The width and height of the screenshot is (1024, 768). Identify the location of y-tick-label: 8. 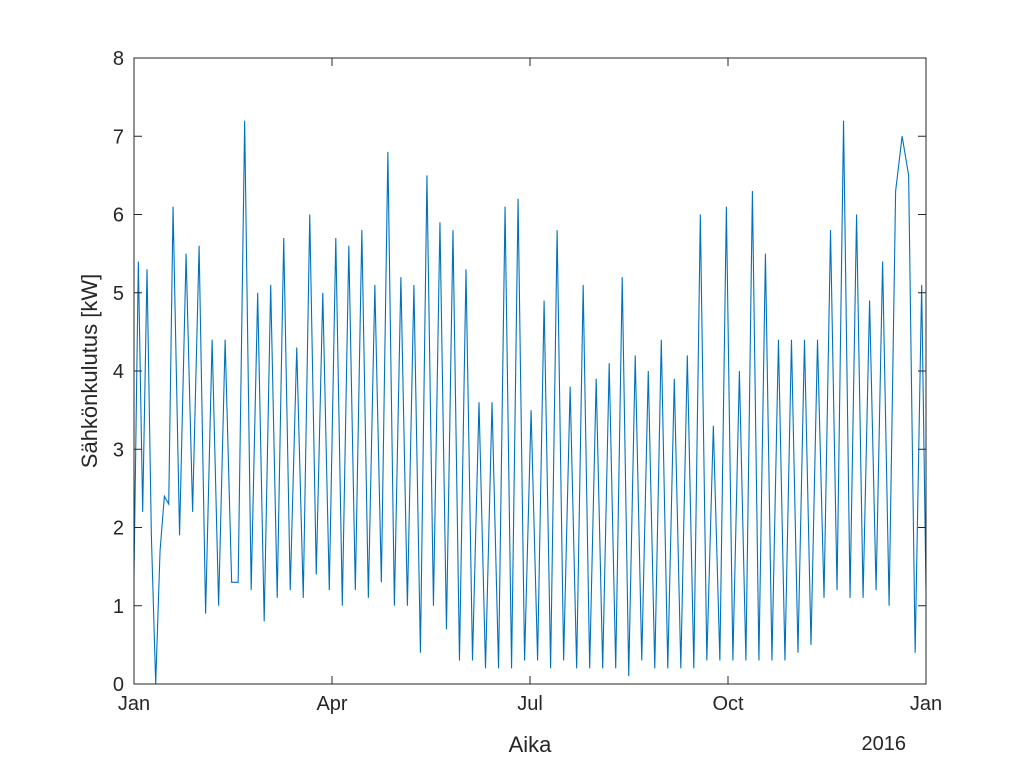
(118, 59).